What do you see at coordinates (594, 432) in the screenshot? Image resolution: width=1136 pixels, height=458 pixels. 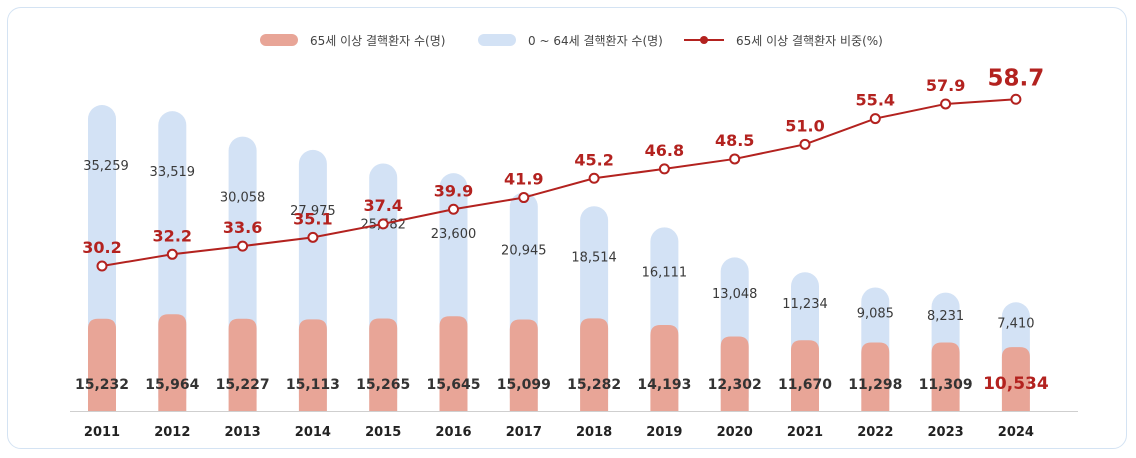 I see `x-tick-2018: 2018` at bounding box center [594, 432].